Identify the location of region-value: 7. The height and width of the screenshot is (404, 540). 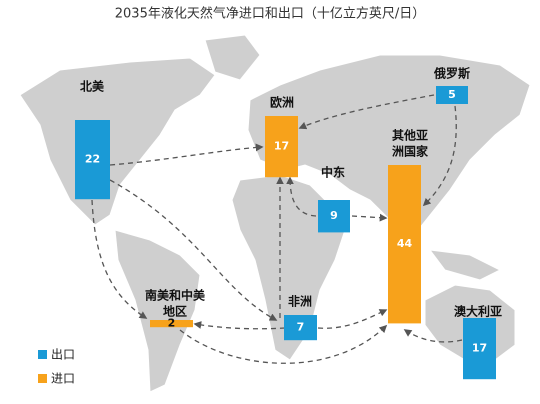
(301, 327).